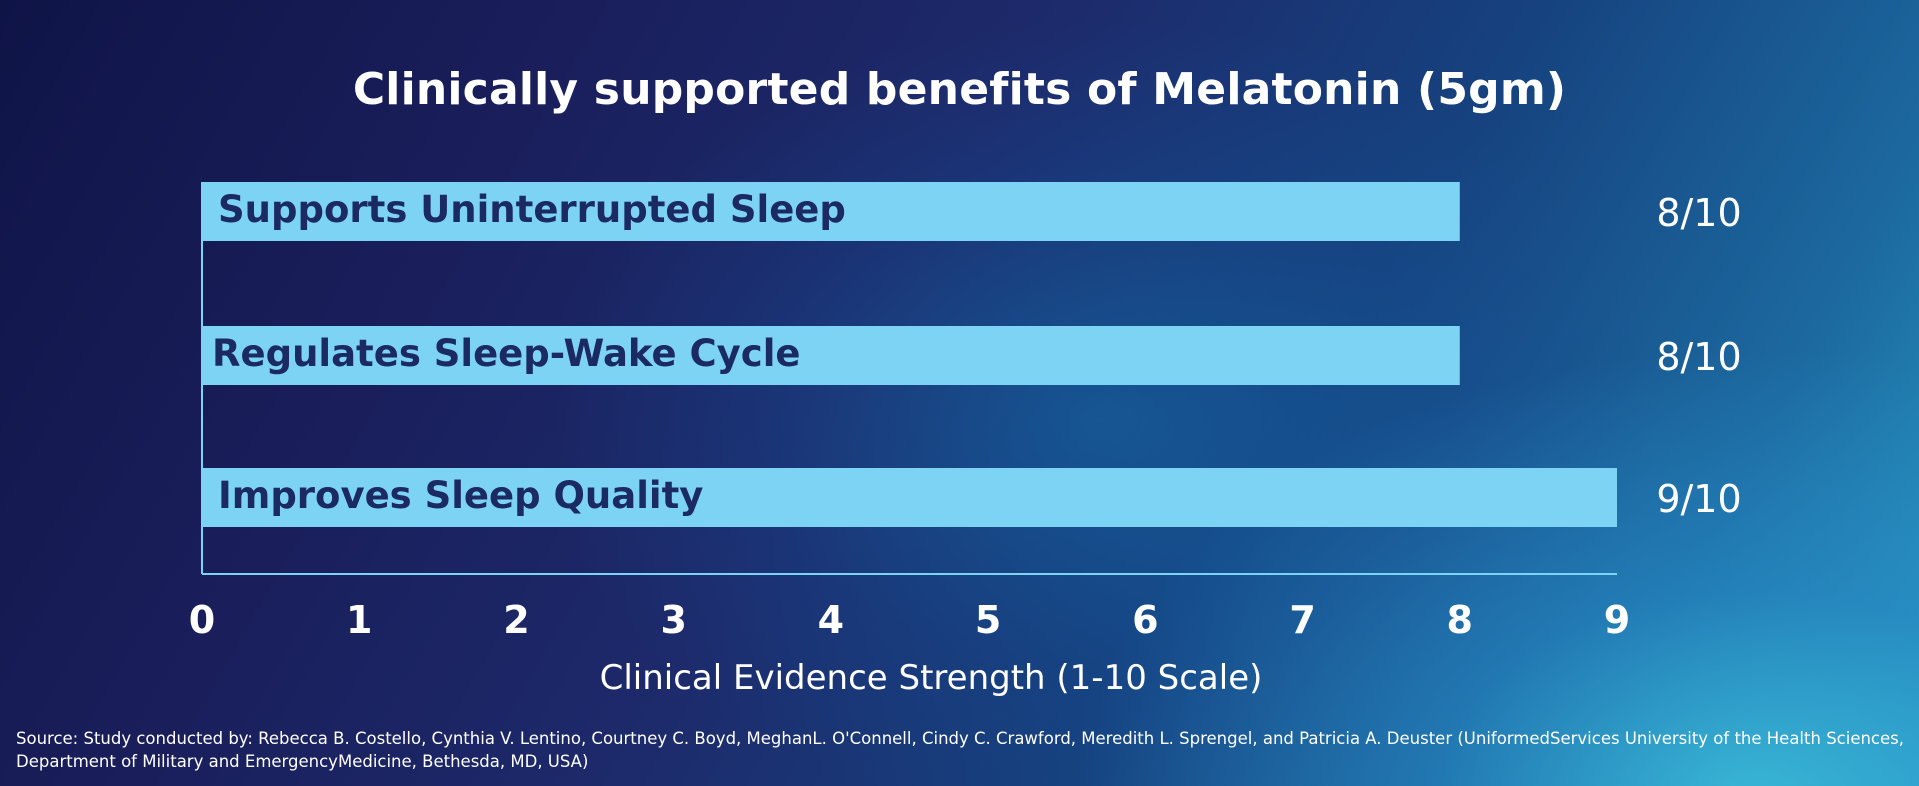 The width and height of the screenshot is (1919, 786). What do you see at coordinates (359, 620) in the screenshot?
I see `x-tick-label-1: 1` at bounding box center [359, 620].